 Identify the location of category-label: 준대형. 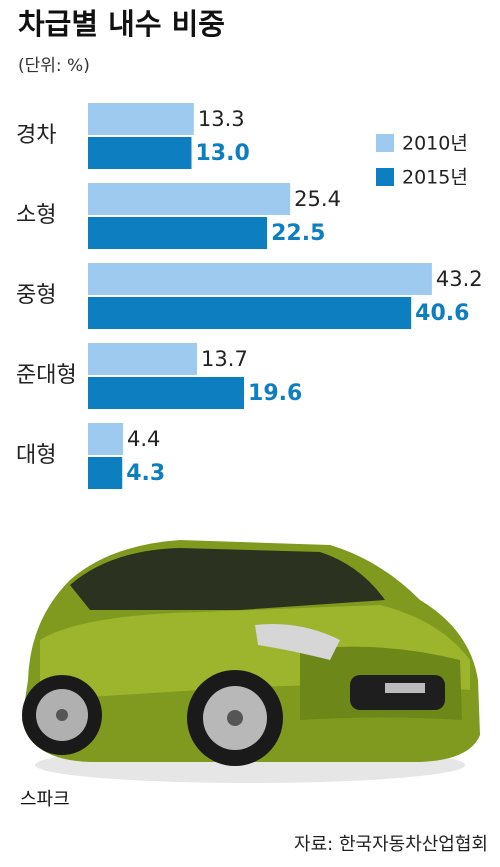
(46, 375).